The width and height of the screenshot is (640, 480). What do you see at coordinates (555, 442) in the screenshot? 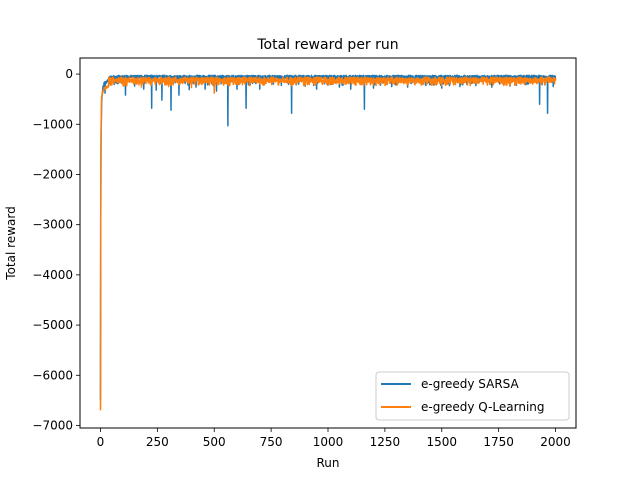
I see `x-tick-label: 2000` at bounding box center [555, 442].